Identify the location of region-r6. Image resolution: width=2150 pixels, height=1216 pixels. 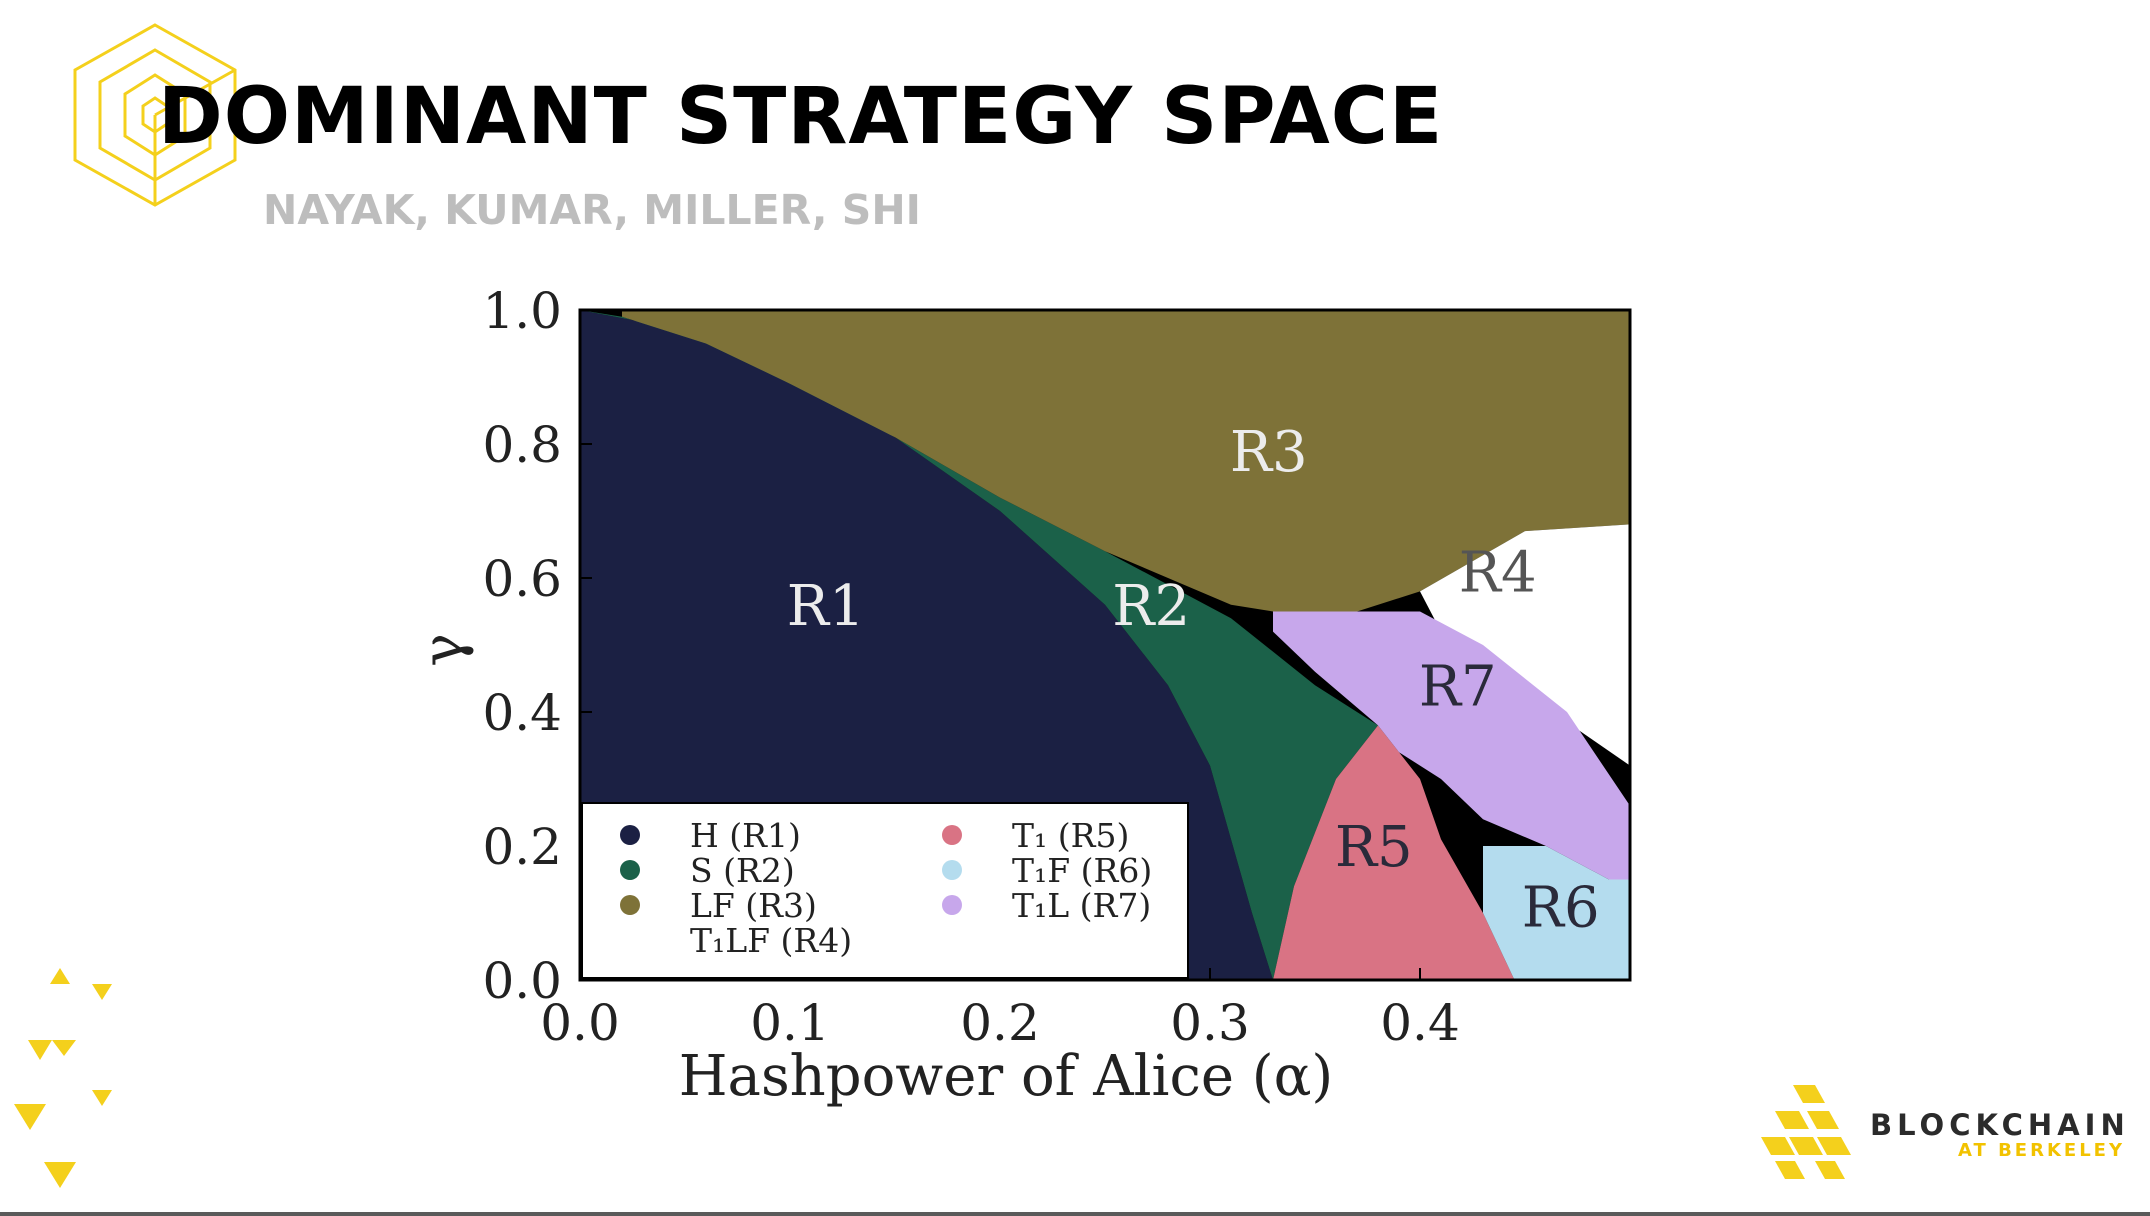
(1556, 913).